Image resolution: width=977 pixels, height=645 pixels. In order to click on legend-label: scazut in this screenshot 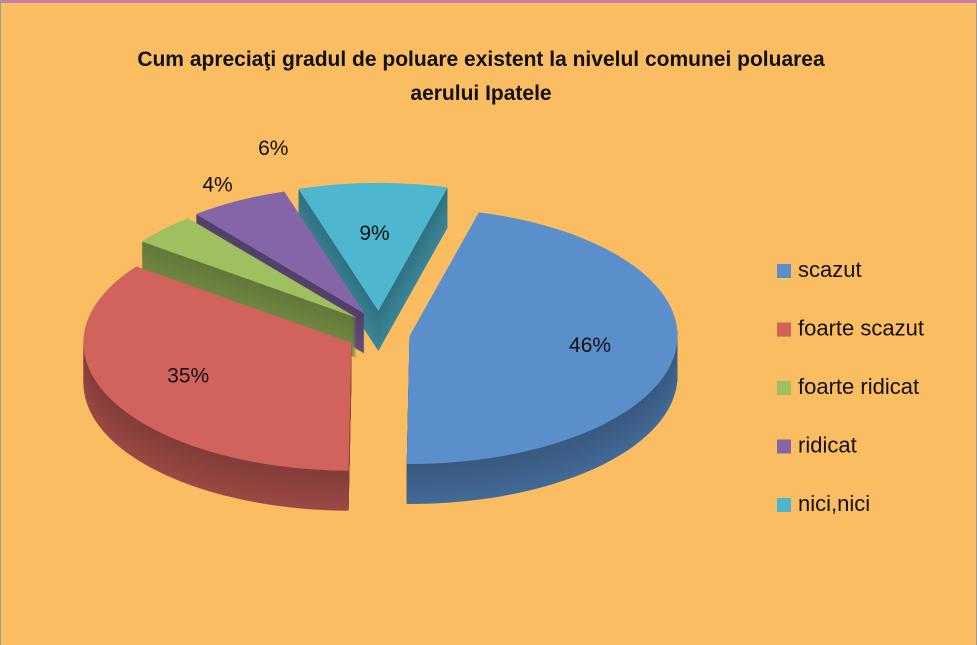, I will do `click(830, 269)`.